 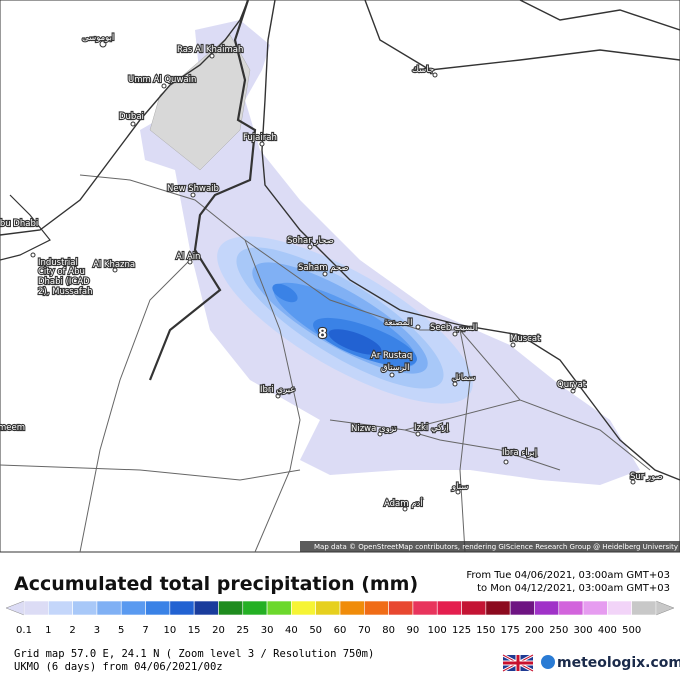 I want to click on place-label: Saham صحم, so click(x=323, y=268).